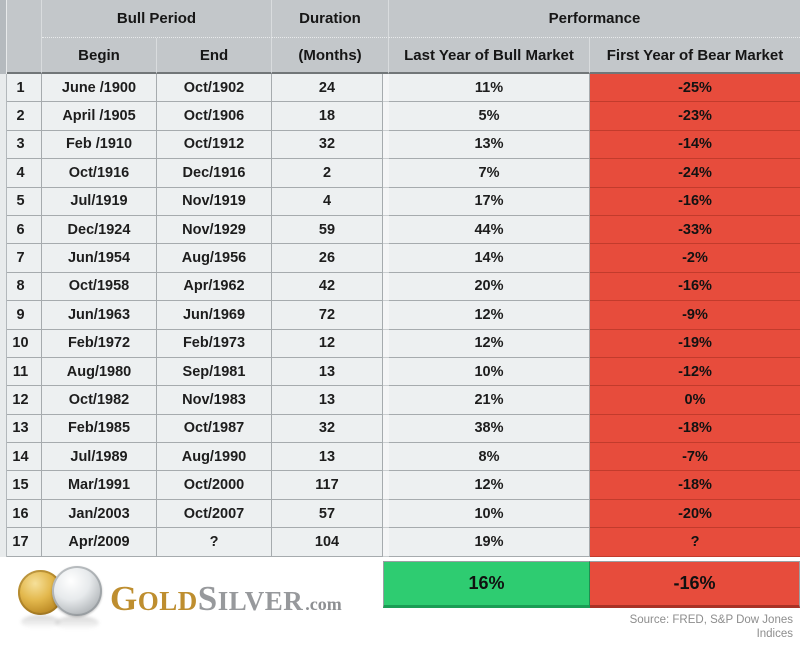 Image resolution: width=800 pixels, height=645 pixels. I want to click on begin-column-header: Begin, so click(99, 56).